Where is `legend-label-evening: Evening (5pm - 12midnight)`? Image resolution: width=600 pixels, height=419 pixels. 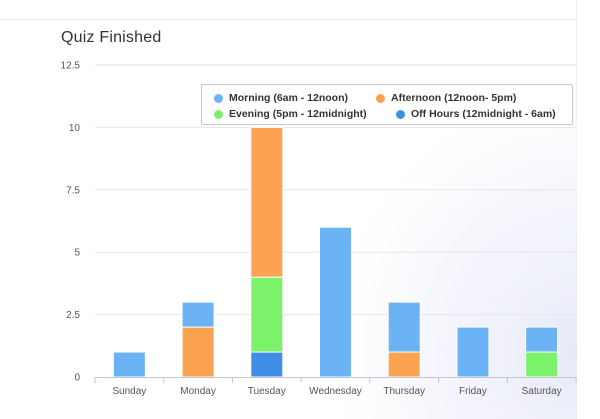 legend-label-evening: Evening (5pm - 12midnight) is located at coordinates (298, 114).